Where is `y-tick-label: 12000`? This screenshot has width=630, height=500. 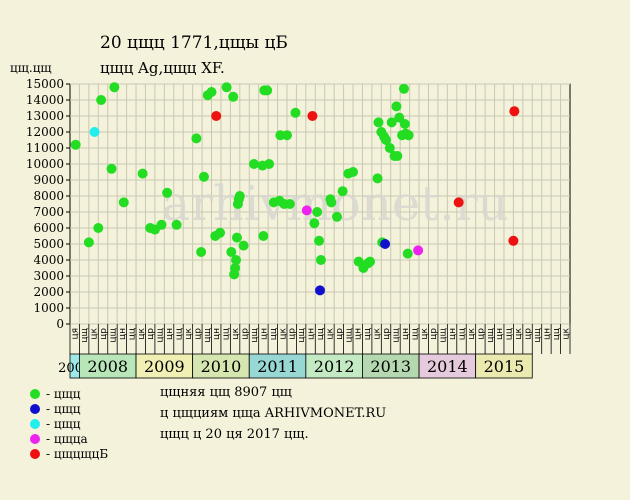 y-tick-label: 12000 is located at coordinates (45, 132).